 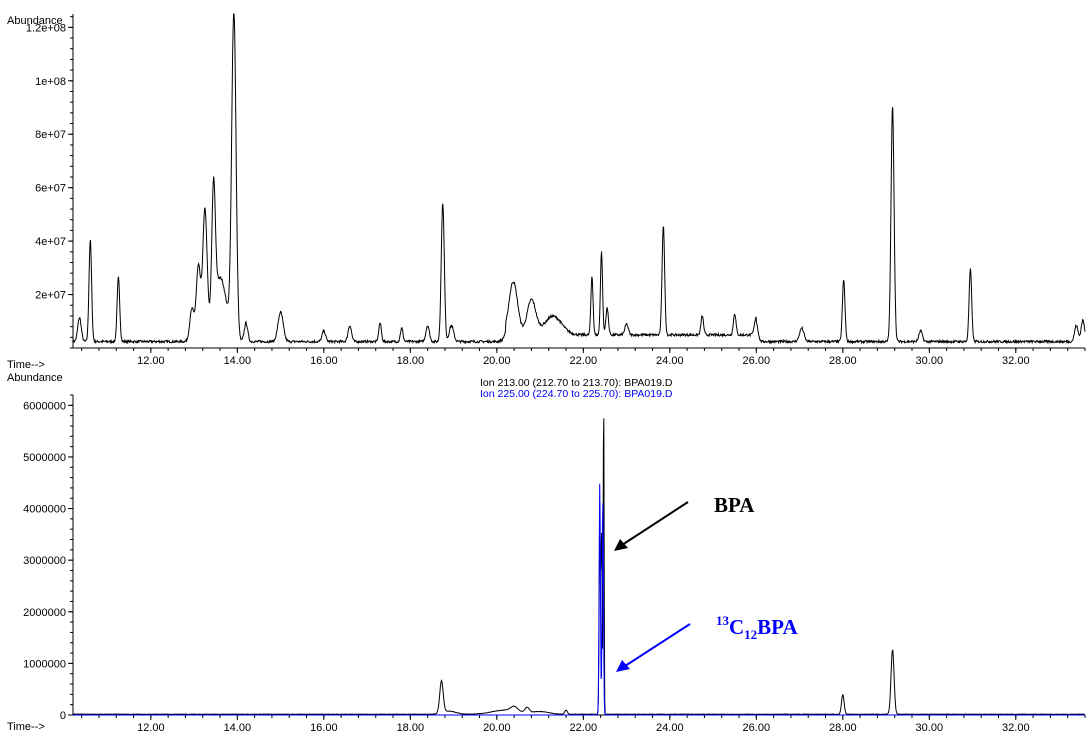 I want to click on top-y-tick-label: 2e+07, so click(x=50, y=296).